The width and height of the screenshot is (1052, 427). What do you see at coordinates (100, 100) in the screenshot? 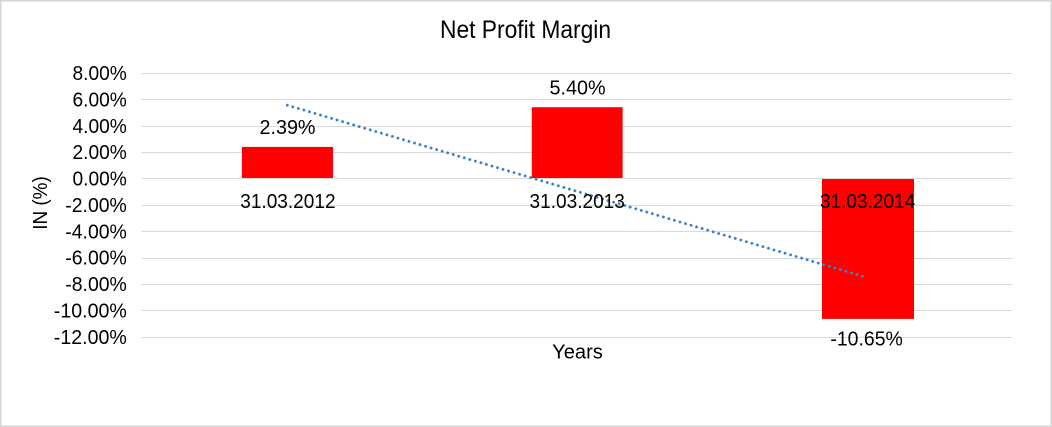
I see `svg-text: 6.00%` at bounding box center [100, 100].